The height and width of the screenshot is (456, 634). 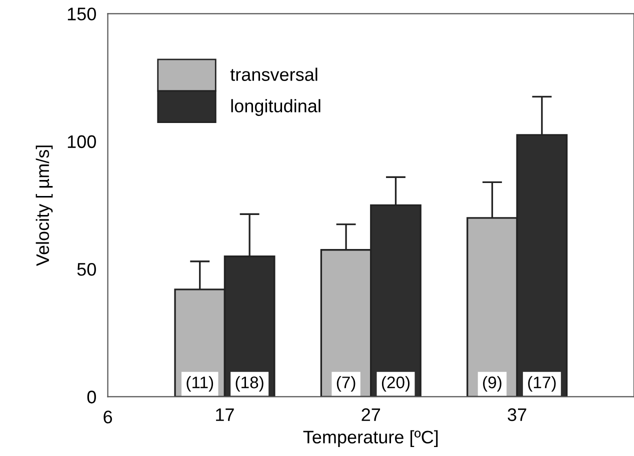 What do you see at coordinates (370, 439) in the screenshot?
I see `x-axis-title: Temperature [ºC]` at bounding box center [370, 439].